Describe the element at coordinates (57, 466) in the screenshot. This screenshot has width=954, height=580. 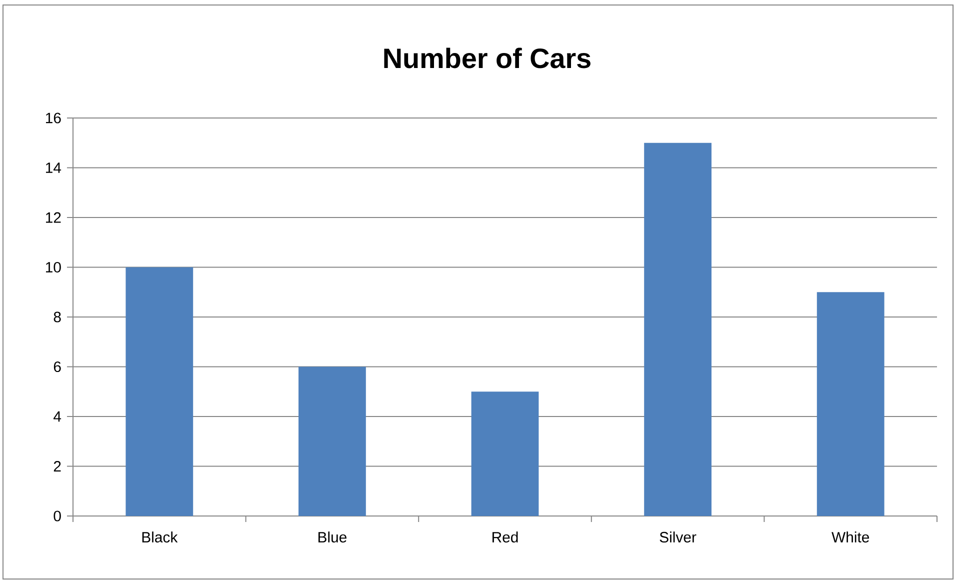
I see `y-tick-label: 2` at that location.